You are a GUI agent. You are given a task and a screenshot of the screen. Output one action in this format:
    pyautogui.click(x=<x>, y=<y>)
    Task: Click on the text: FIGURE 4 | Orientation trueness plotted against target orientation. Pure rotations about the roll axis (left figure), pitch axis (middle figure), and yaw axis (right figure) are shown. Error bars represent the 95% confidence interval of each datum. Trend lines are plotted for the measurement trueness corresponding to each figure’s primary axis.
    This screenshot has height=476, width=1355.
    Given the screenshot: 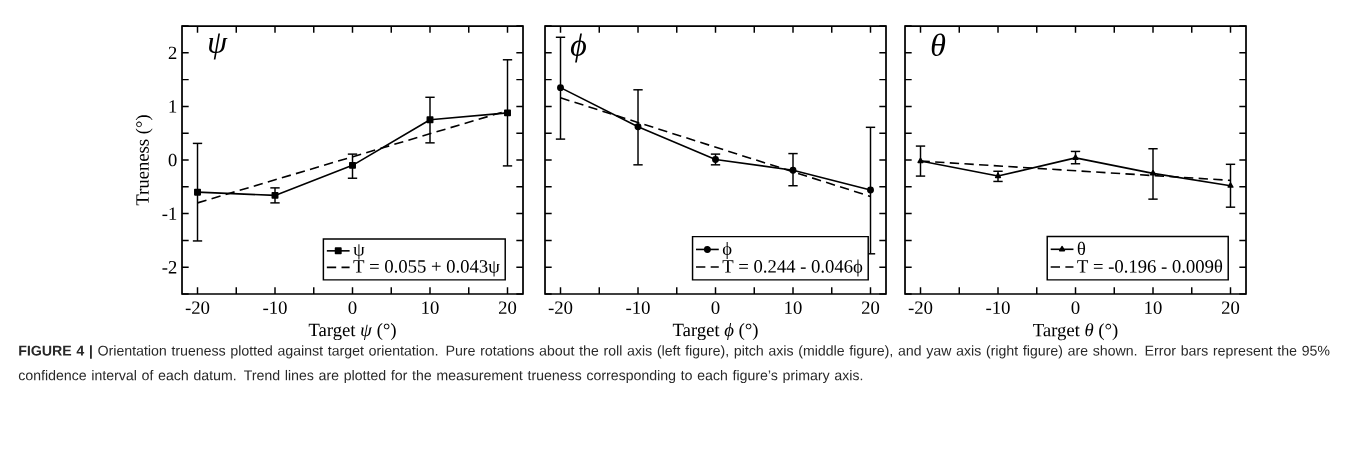 What is the action you would take?
    pyautogui.click(x=674, y=364)
    